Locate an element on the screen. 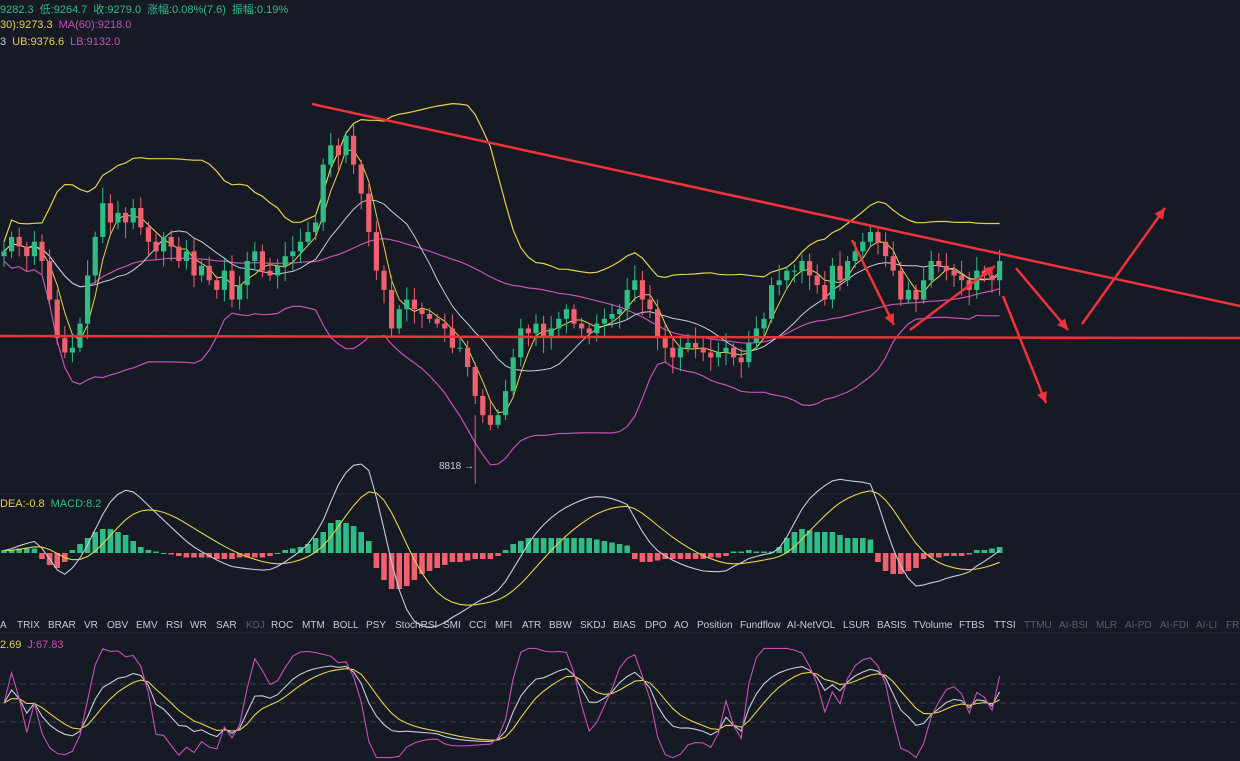 This screenshot has height=761, width=1240. tab-emv: EMV is located at coordinates (147, 625).